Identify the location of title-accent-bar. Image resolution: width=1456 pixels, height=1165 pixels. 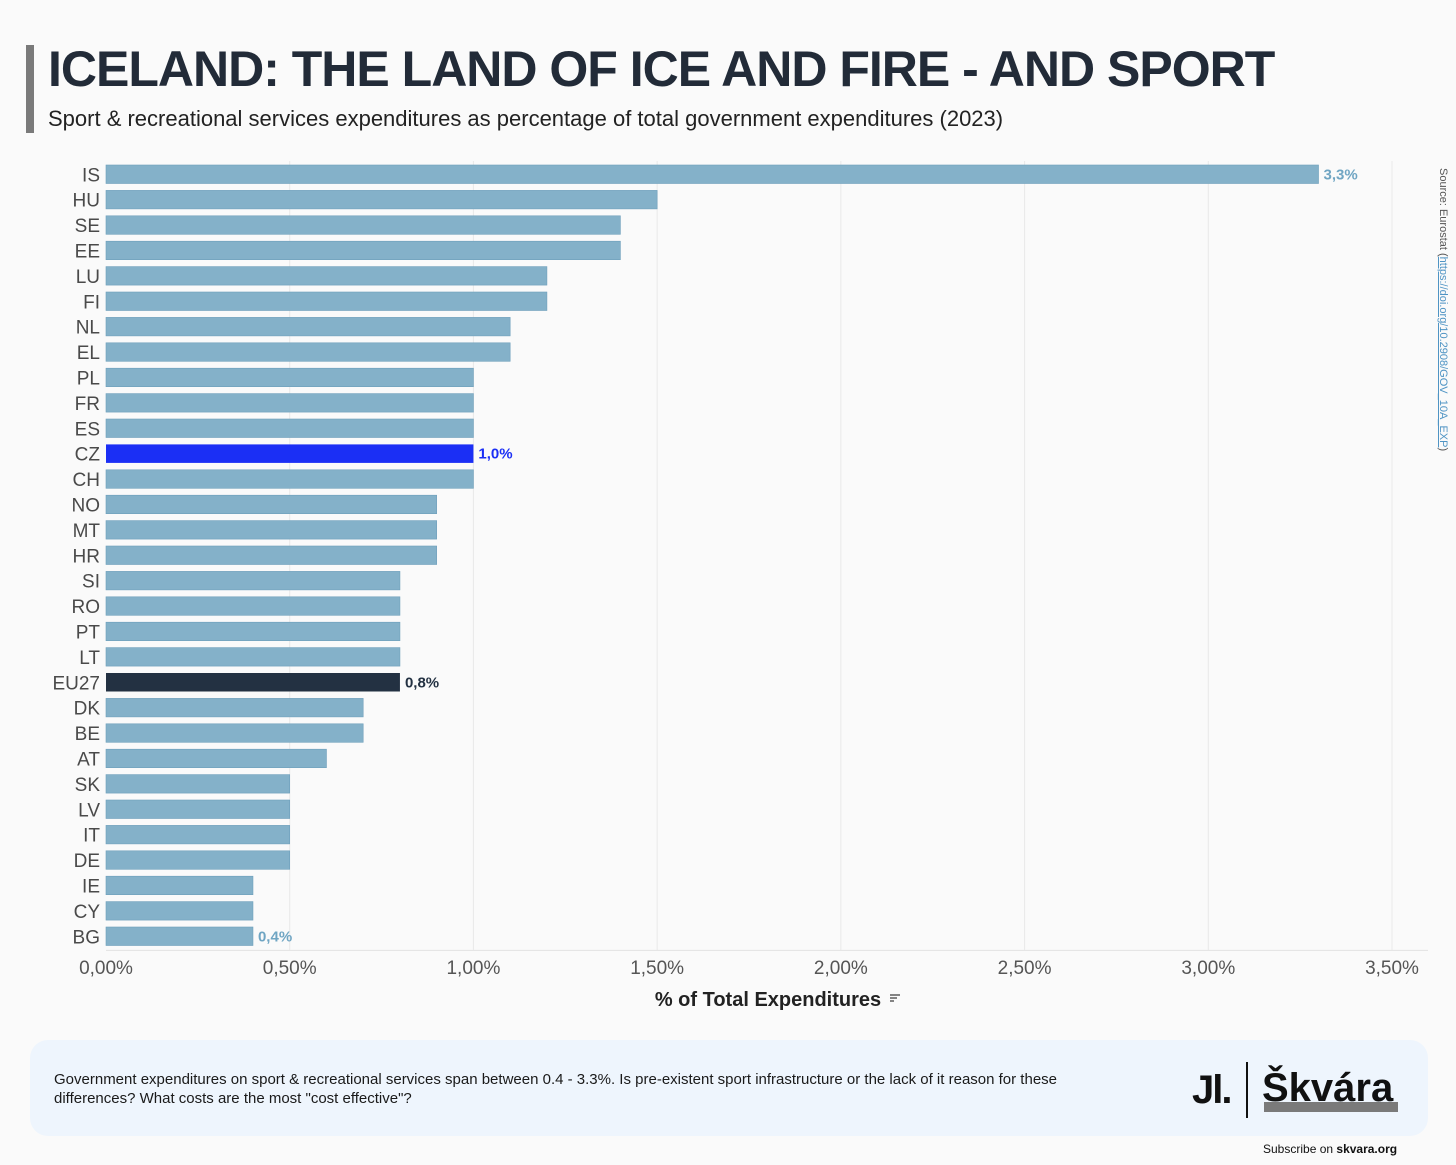
(30, 89).